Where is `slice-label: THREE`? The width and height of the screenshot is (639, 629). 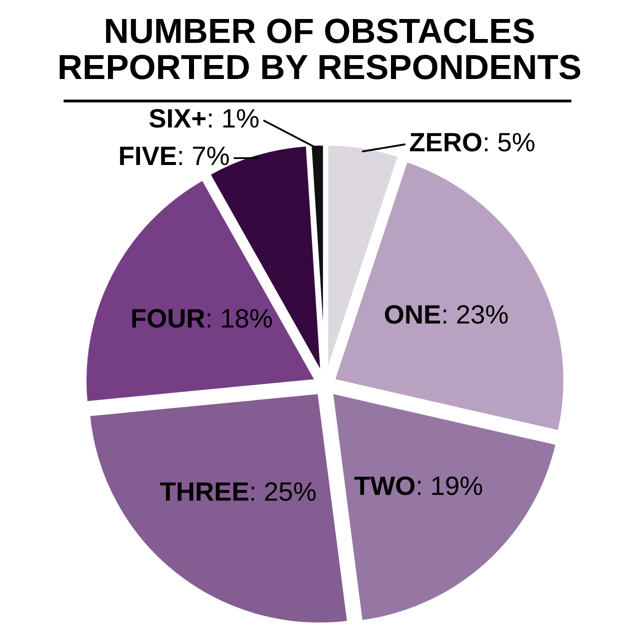 slice-label: THREE is located at coordinates (204, 491).